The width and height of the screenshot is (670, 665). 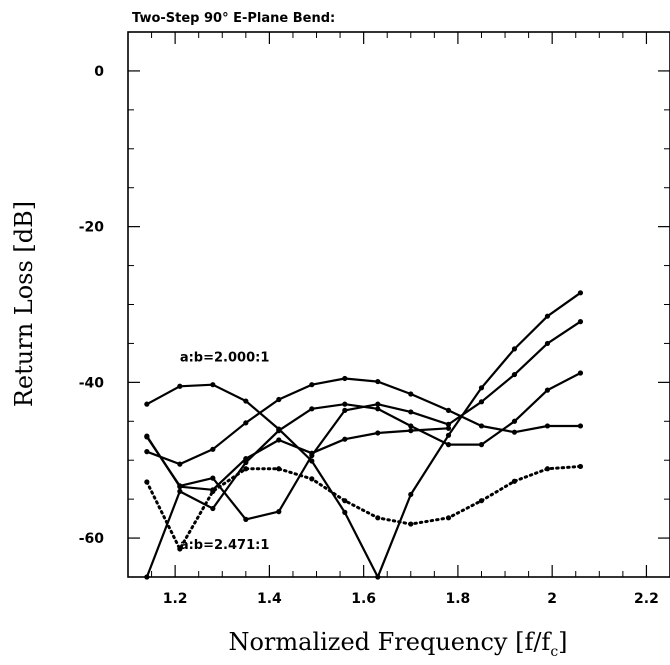 I want to click on annotation-2: a:b=2.471:1, so click(x=225, y=545).